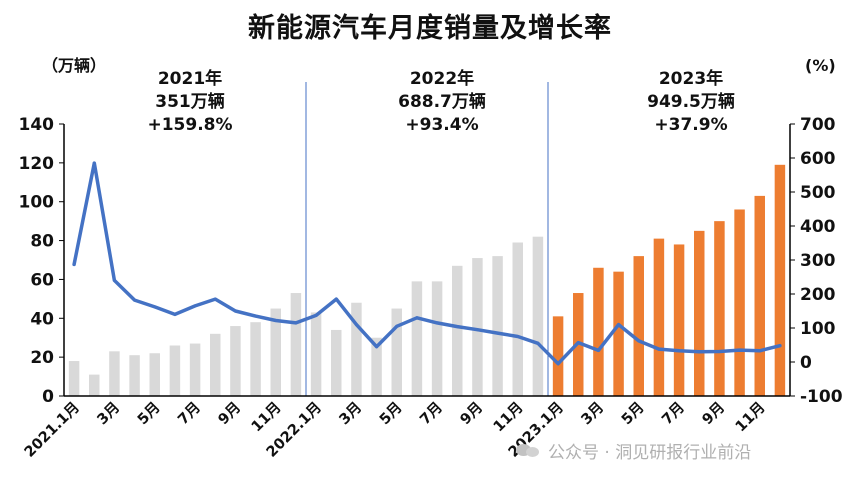  What do you see at coordinates (529, 451) in the screenshot?
I see `wechat-icon` at bounding box center [529, 451].